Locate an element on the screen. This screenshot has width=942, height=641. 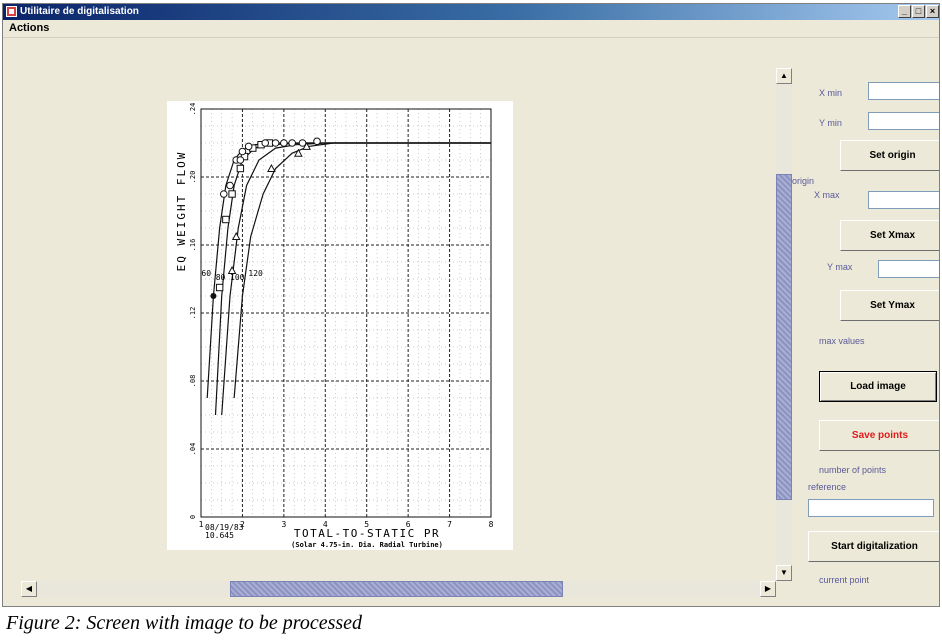
window-controls: _ □ × is located at coordinates (918, 12).